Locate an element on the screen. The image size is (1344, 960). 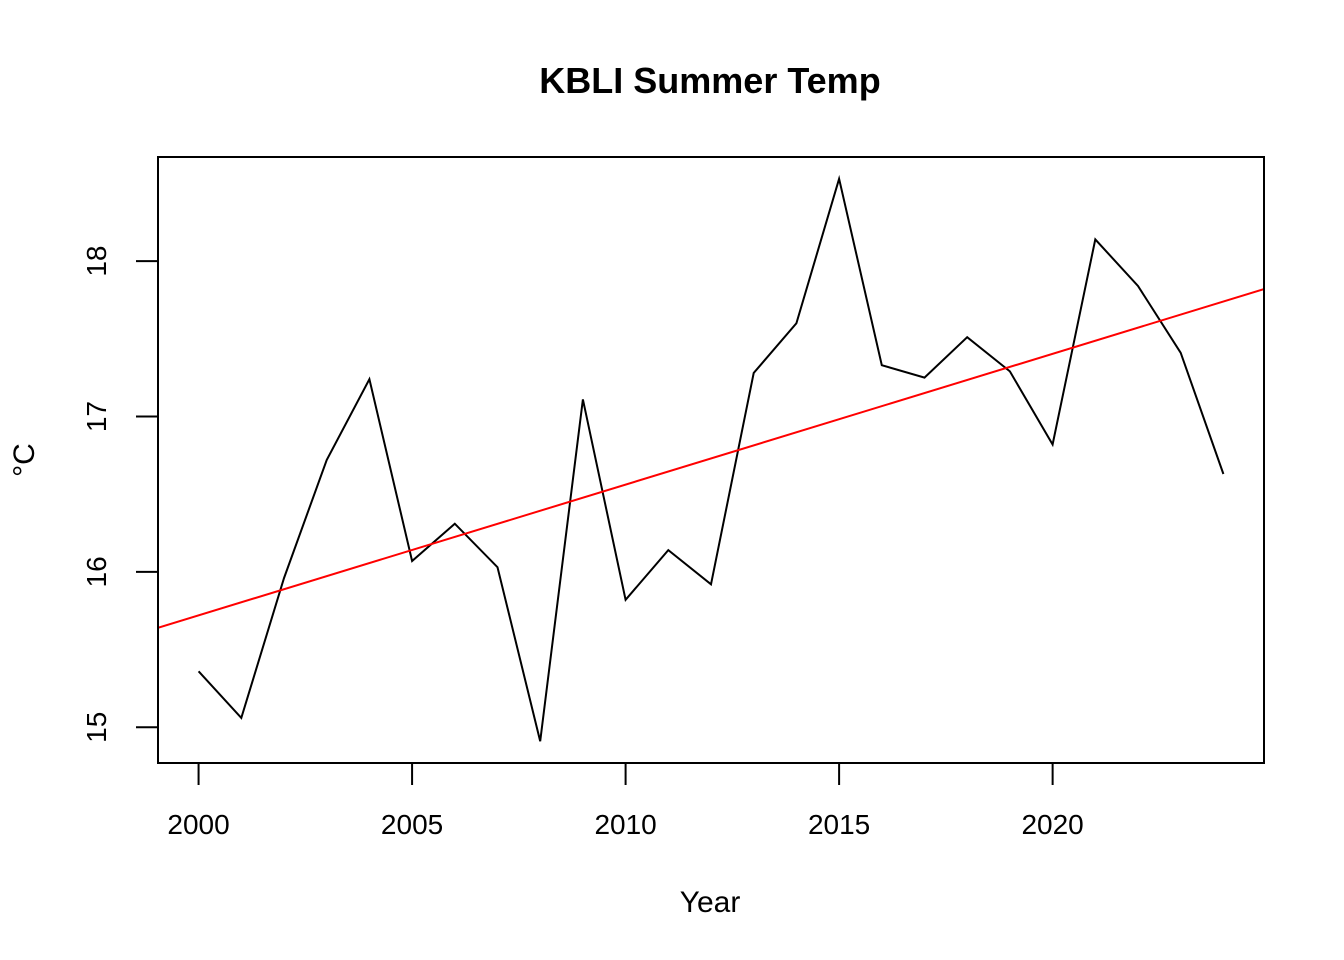
x-axis-label: Year is located at coordinates (710, 902).